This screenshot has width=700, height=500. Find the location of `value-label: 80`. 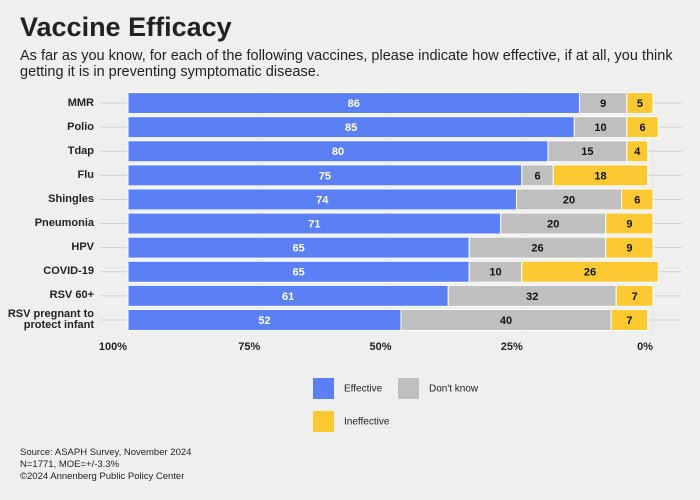

value-label: 80 is located at coordinates (338, 152).